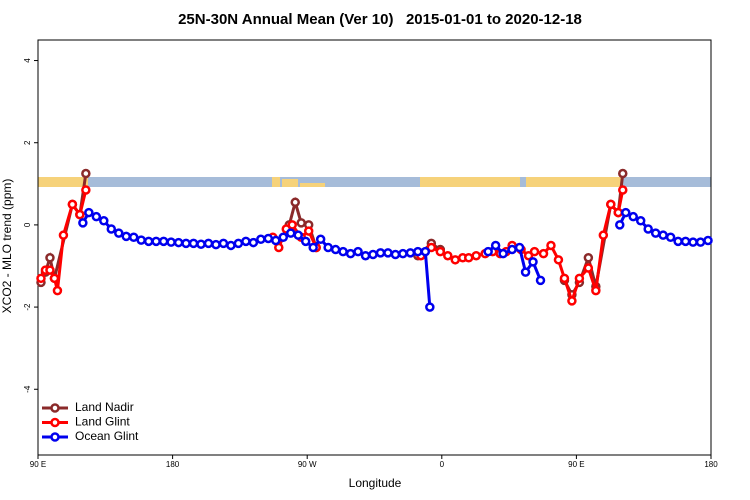  Describe the element at coordinates (27, 60) in the screenshot. I see `y-tick-label: 4` at that location.